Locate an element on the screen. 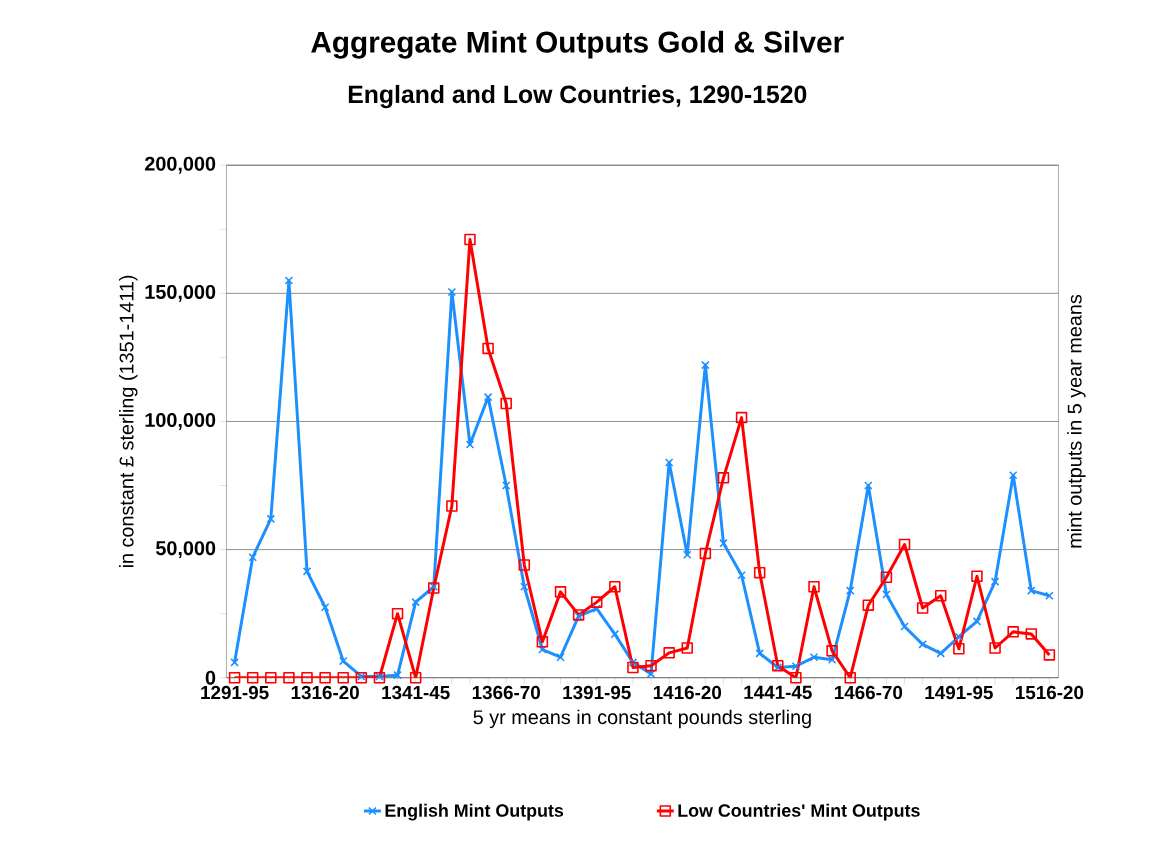 Image resolution: width=1149 pixels, height=860 pixels. x-tick-label: 1341-45 is located at coordinates (416, 692).